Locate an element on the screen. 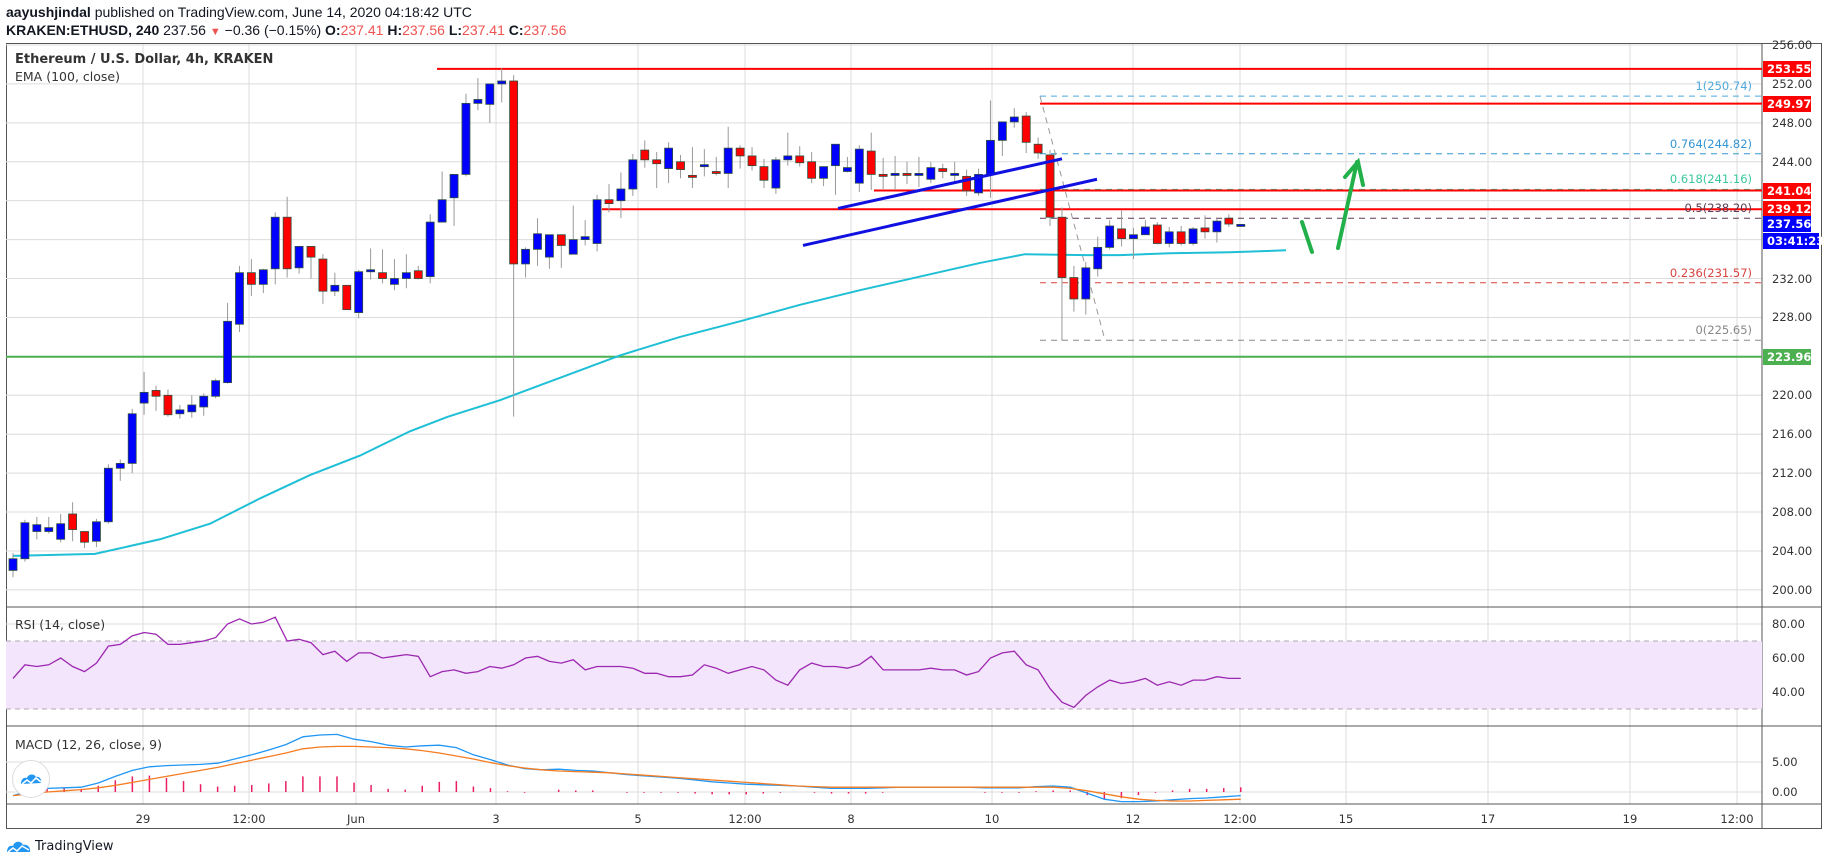 This screenshot has height=868, width=1828. price-tick-label: 232.00 is located at coordinates (1792, 278).